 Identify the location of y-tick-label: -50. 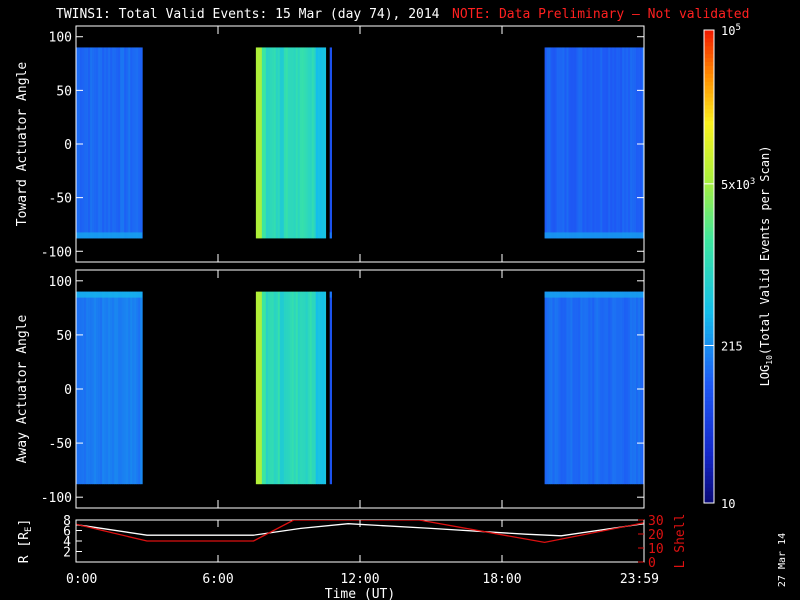
(60, 199).